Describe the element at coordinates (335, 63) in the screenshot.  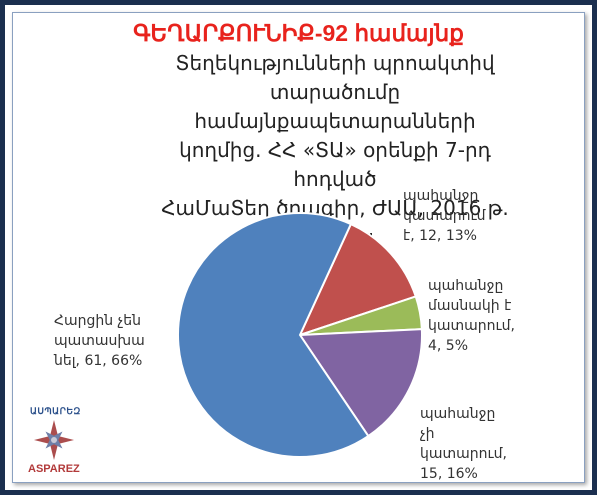
I see `subtitle-line: Տեղեկությունների պրոակտիվ` at that location.